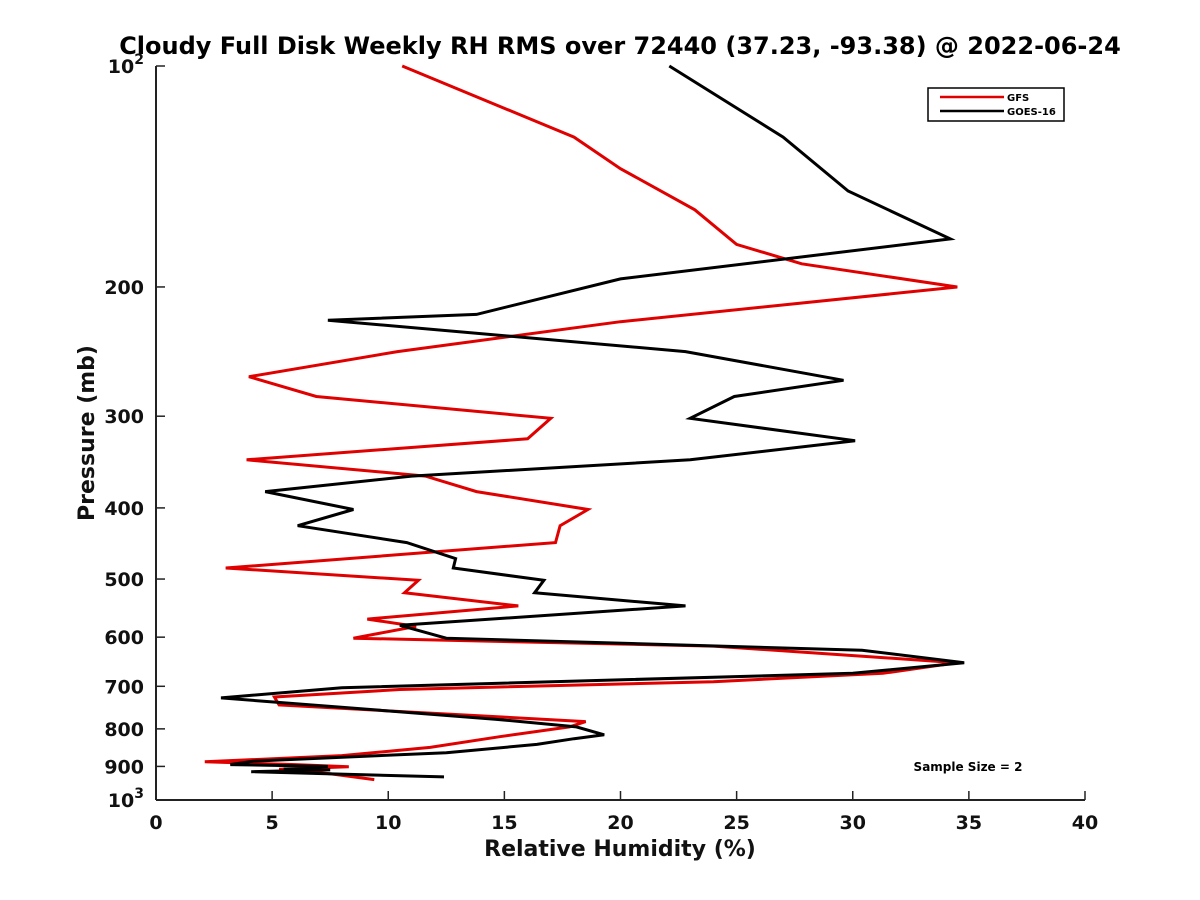  What do you see at coordinates (124, 580) in the screenshot?
I see `y-tick-label: 500` at bounding box center [124, 580].